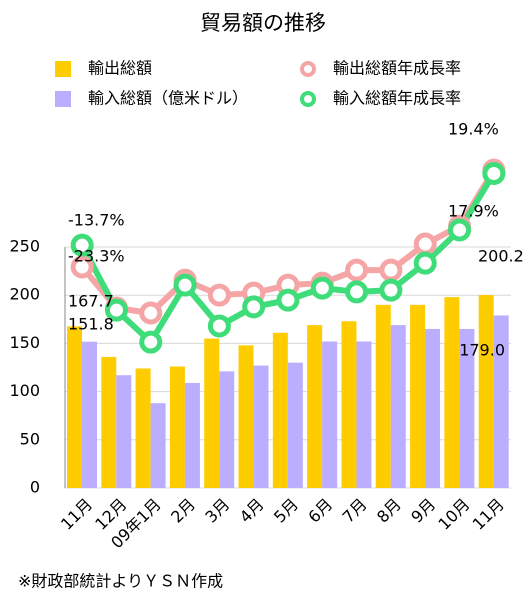  I want to click on y-tick-label: 200, so click(24, 294).